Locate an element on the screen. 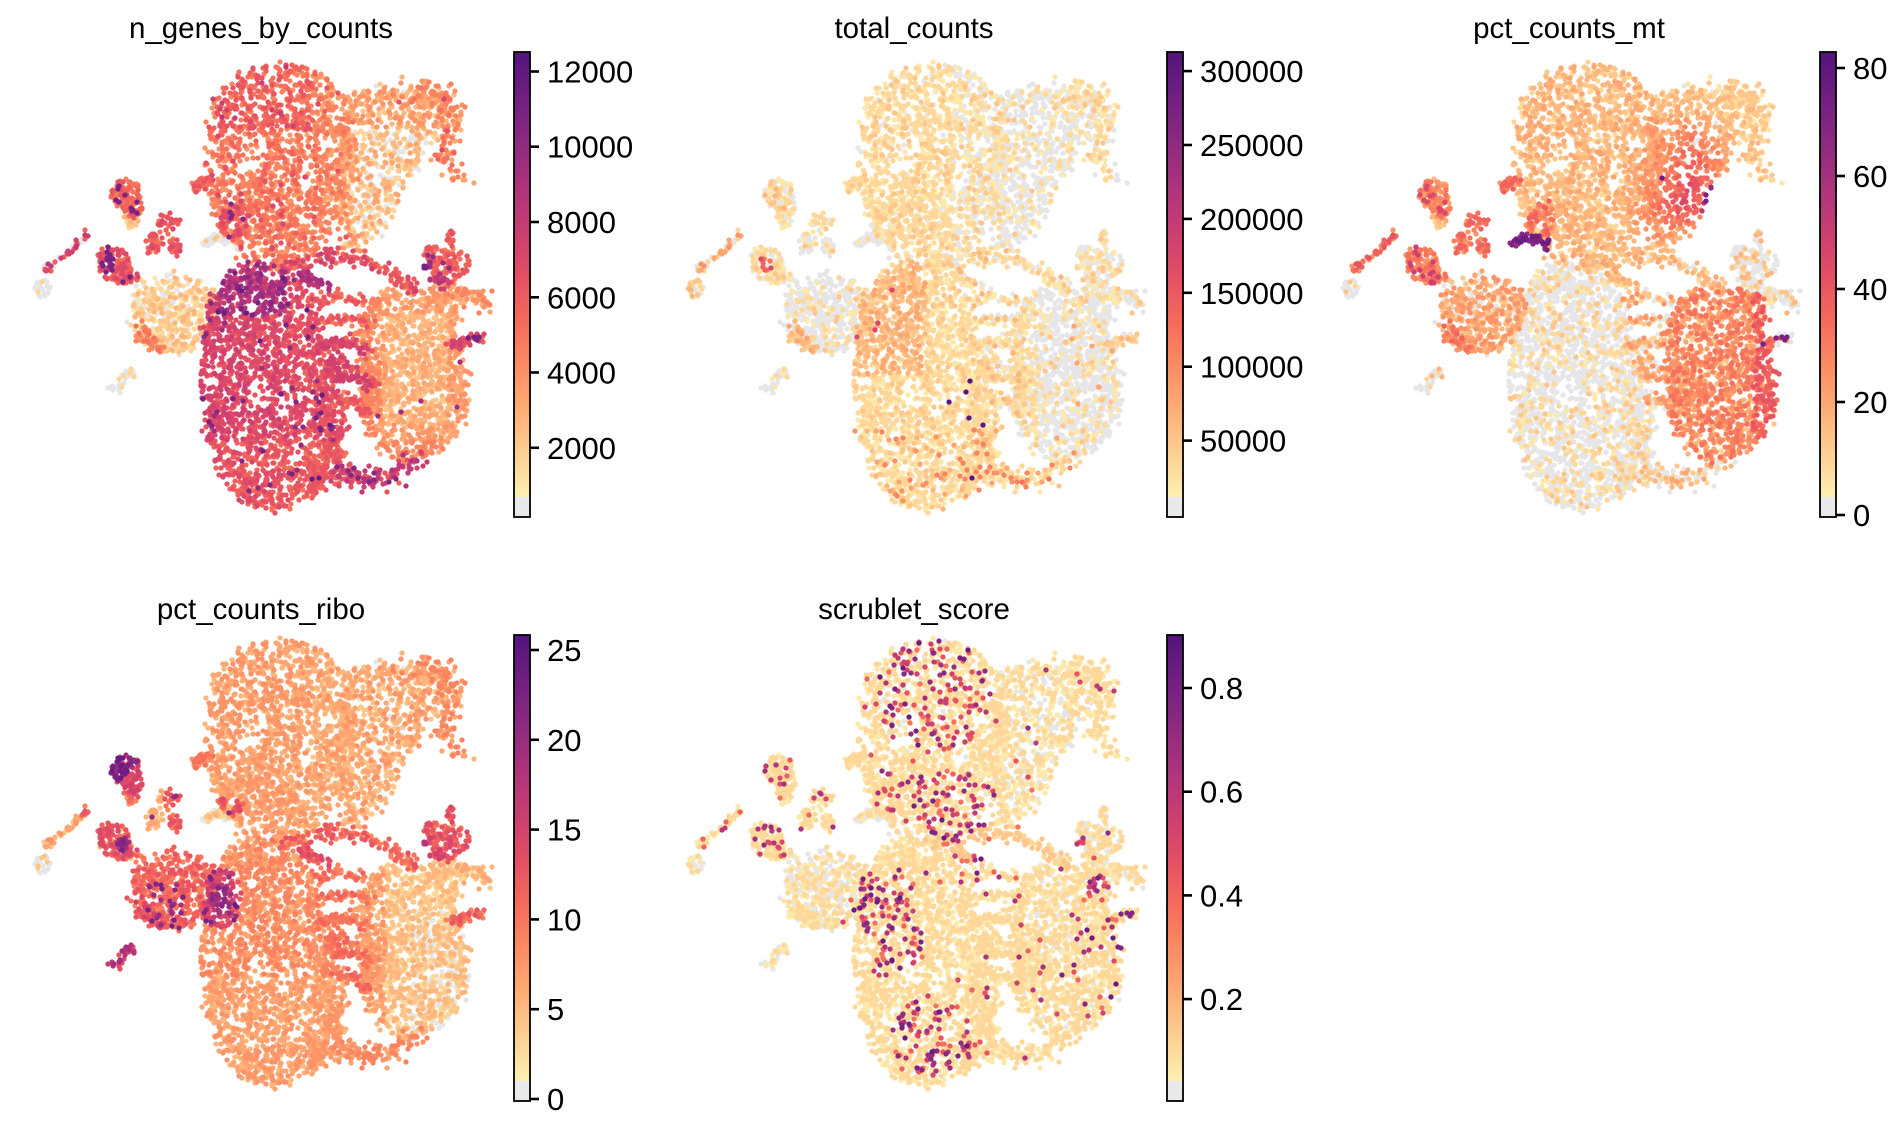 The height and width of the screenshot is (1140, 1901). svg-text: pct_counts_ribo is located at coordinates (261, 609).